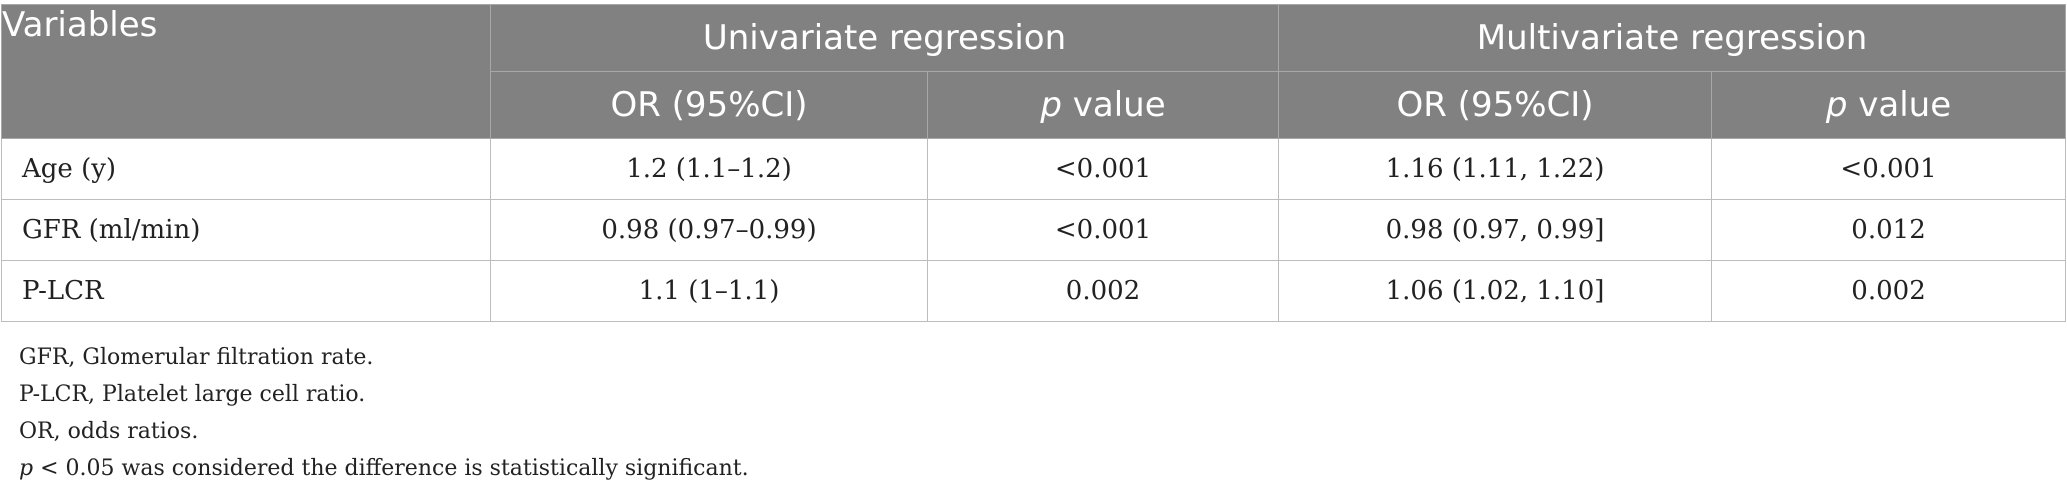  I want to click on footnote-plcr: P-LCR, Platelet large cell ratio., so click(192, 394).